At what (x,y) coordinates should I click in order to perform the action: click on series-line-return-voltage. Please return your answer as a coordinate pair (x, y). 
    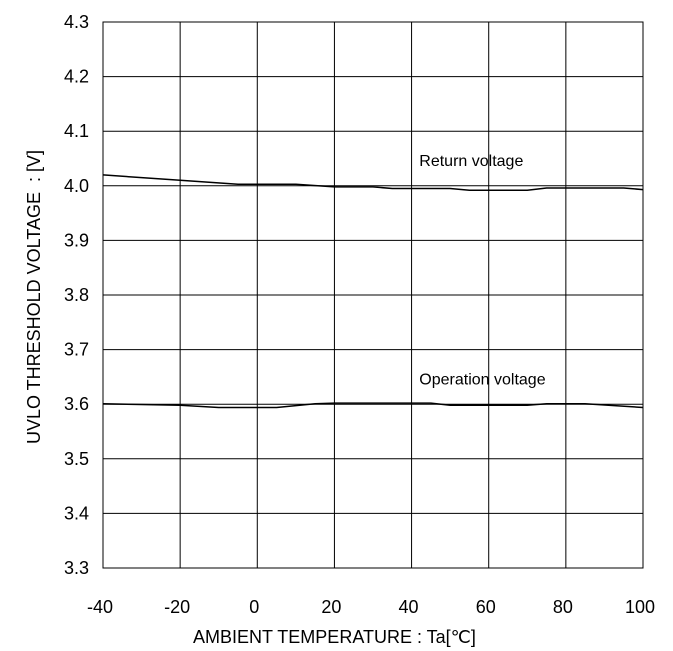
    Looking at the image, I should click on (373, 182).